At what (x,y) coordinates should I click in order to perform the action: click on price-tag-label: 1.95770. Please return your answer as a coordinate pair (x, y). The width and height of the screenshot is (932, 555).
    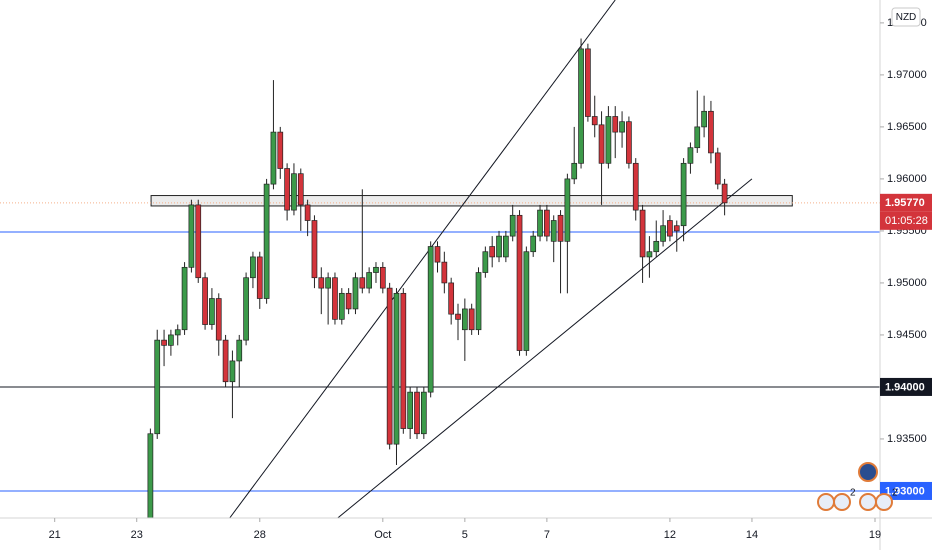
    Looking at the image, I should click on (905, 203).